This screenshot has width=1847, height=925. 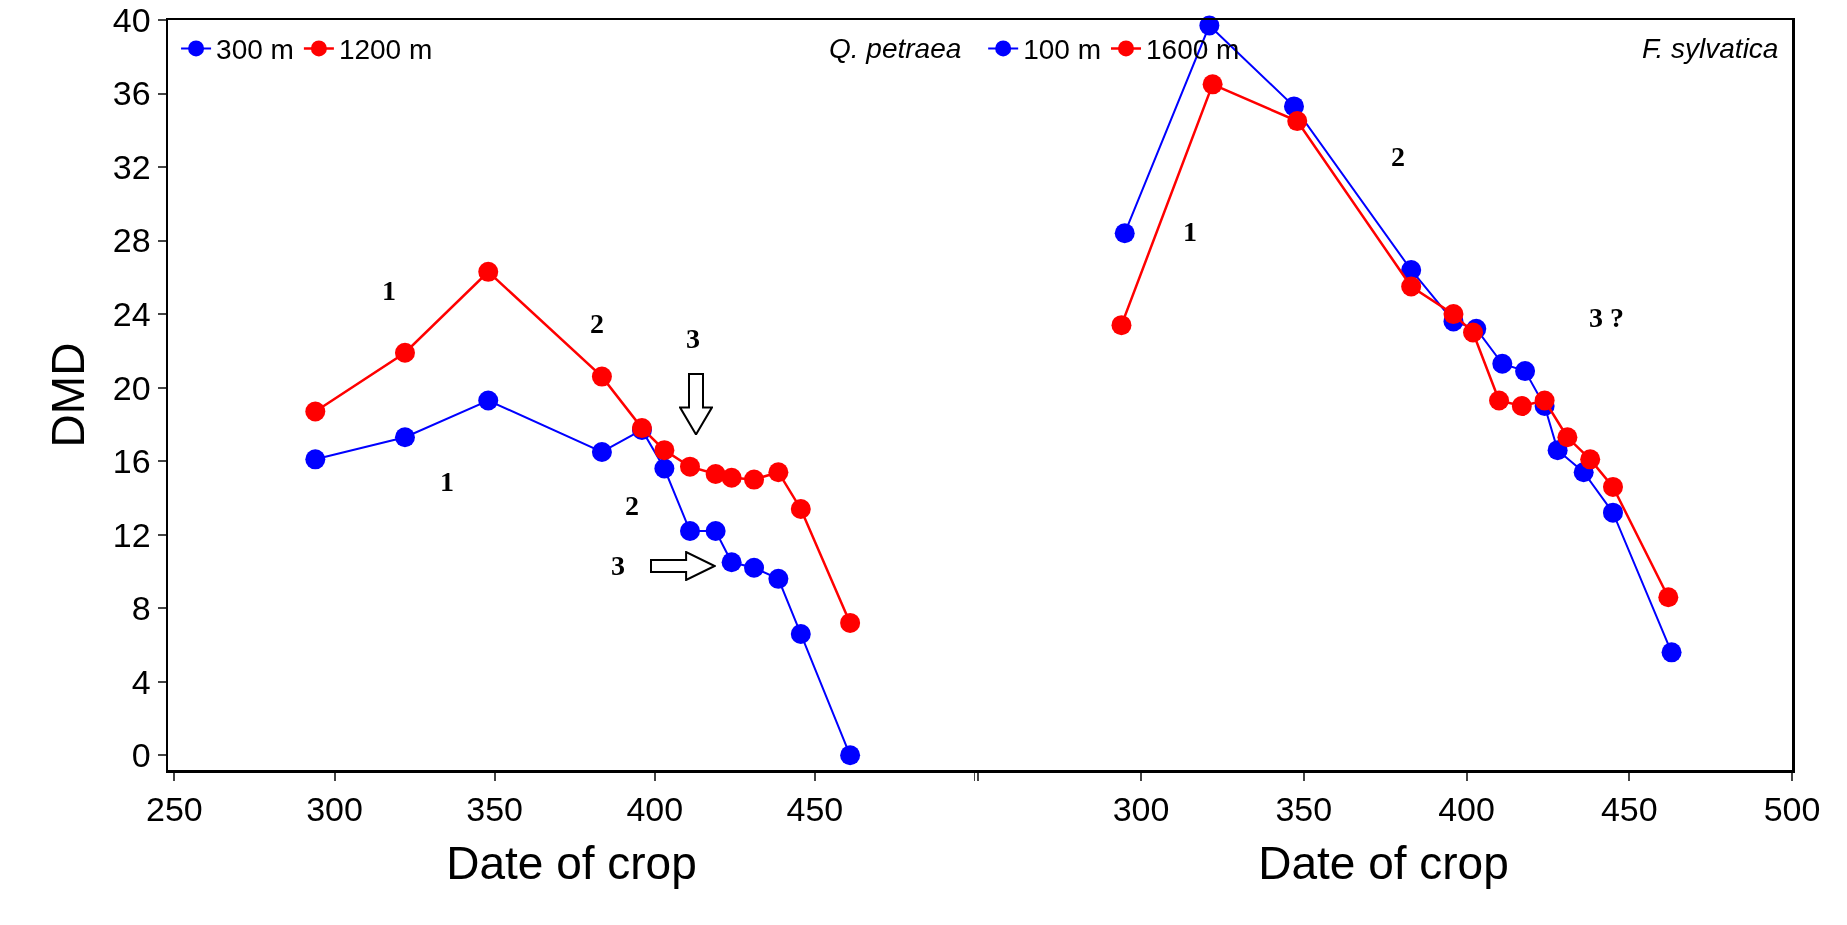 I want to click on x-tick-label: 250, so click(x=174, y=809).